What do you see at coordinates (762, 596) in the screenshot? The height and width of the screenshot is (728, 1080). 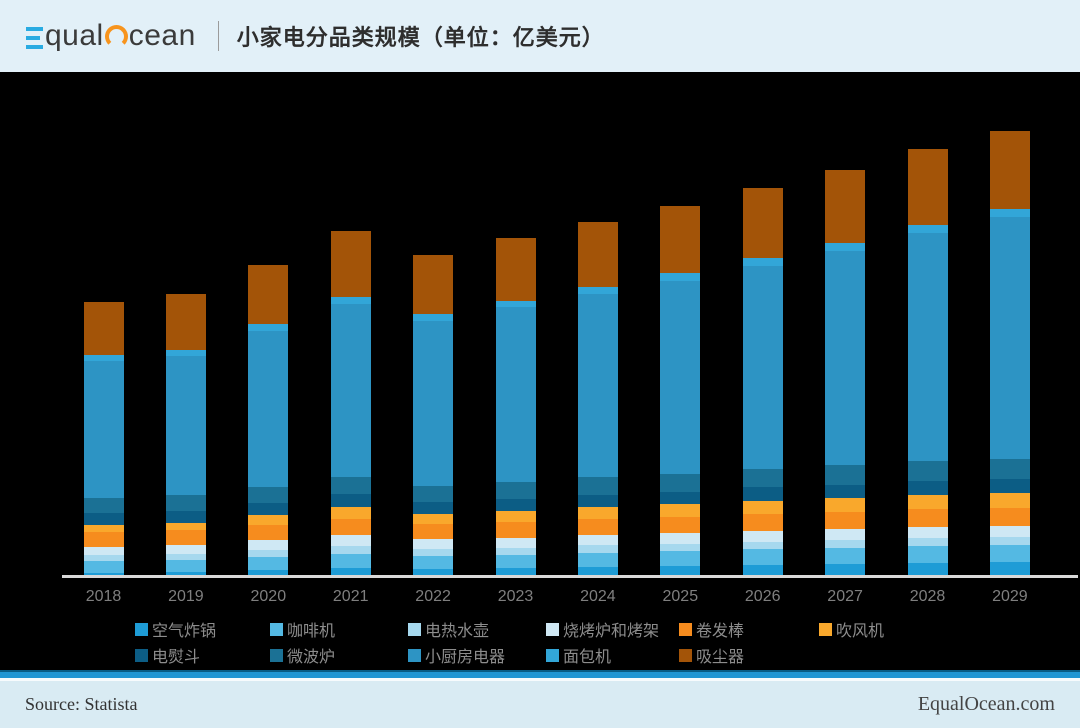 I see `x-tick-label: 2026` at bounding box center [762, 596].